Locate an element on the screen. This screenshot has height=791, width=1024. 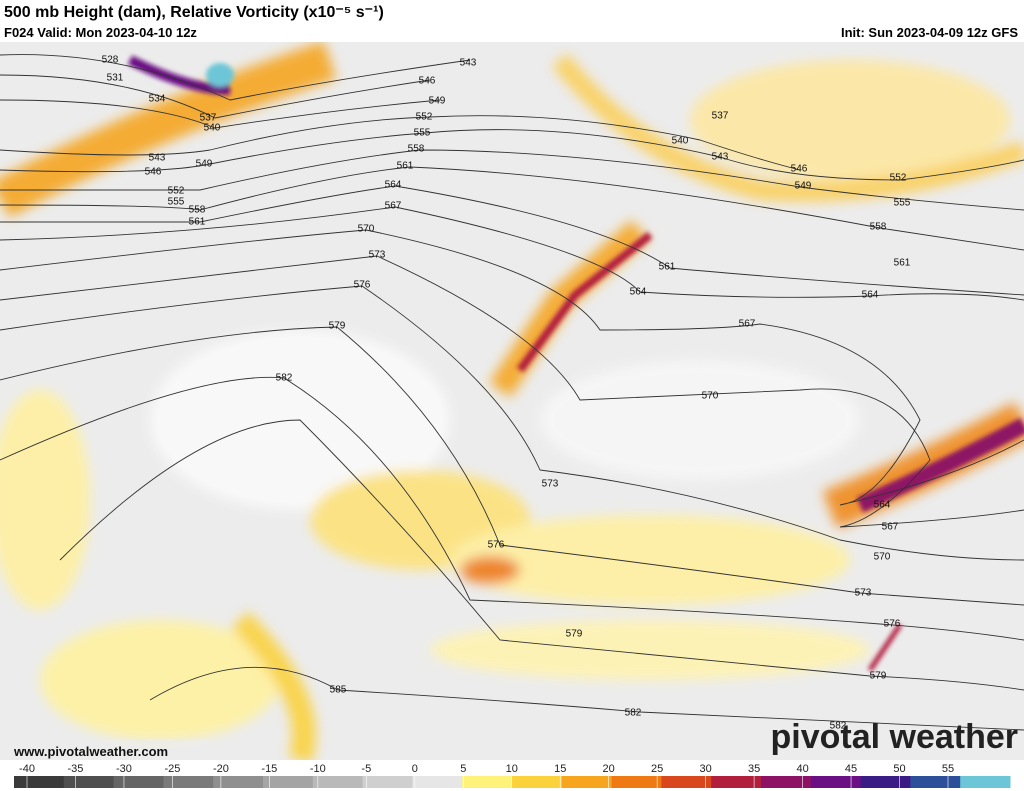
colorbar-label: -10 is located at coordinates (318, 769).